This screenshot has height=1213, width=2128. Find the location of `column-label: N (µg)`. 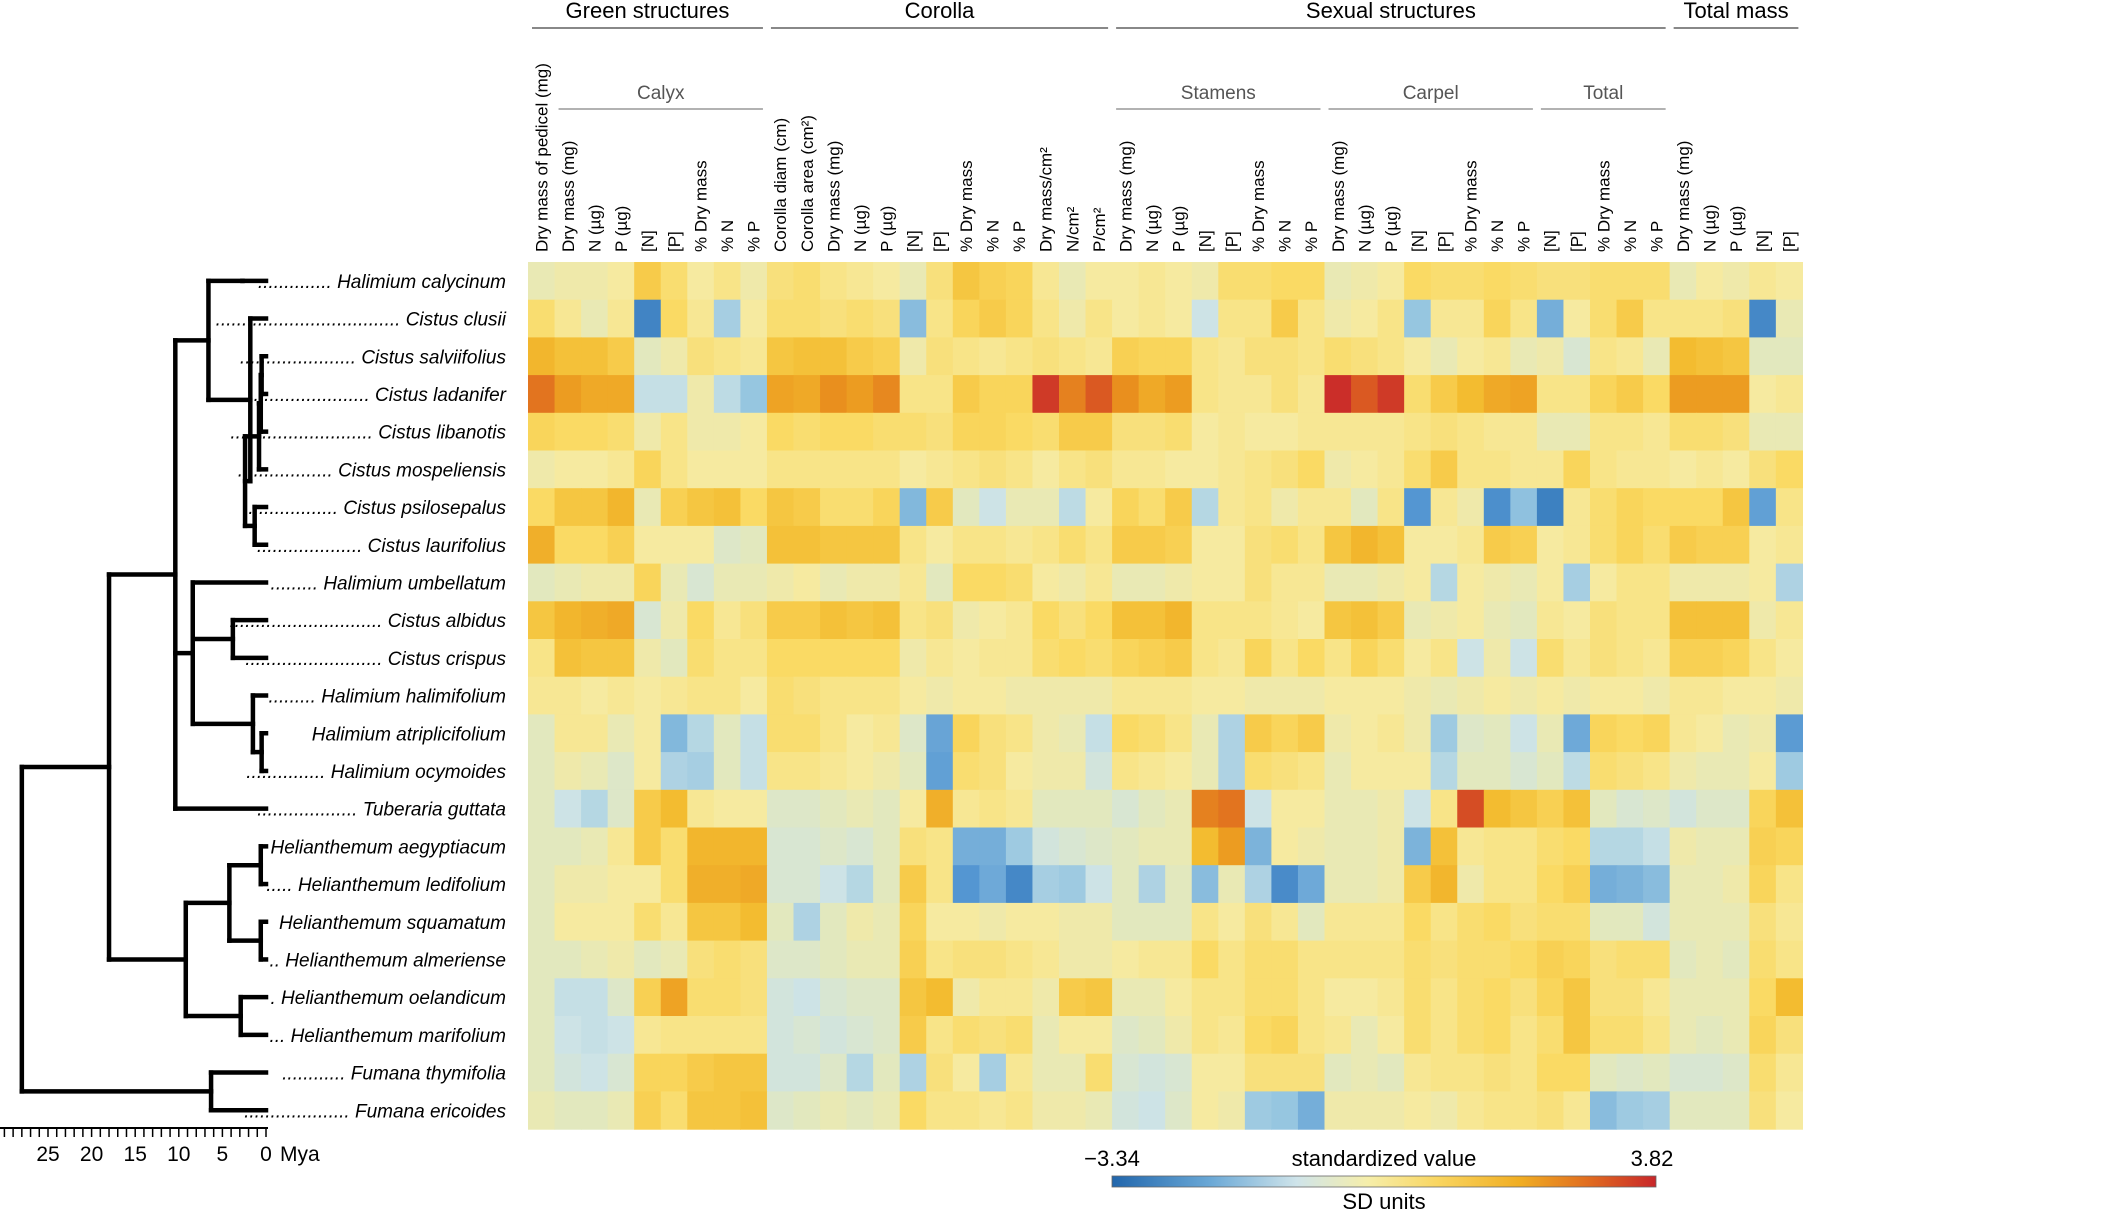

column-label: N (µg) is located at coordinates (1364, 228).